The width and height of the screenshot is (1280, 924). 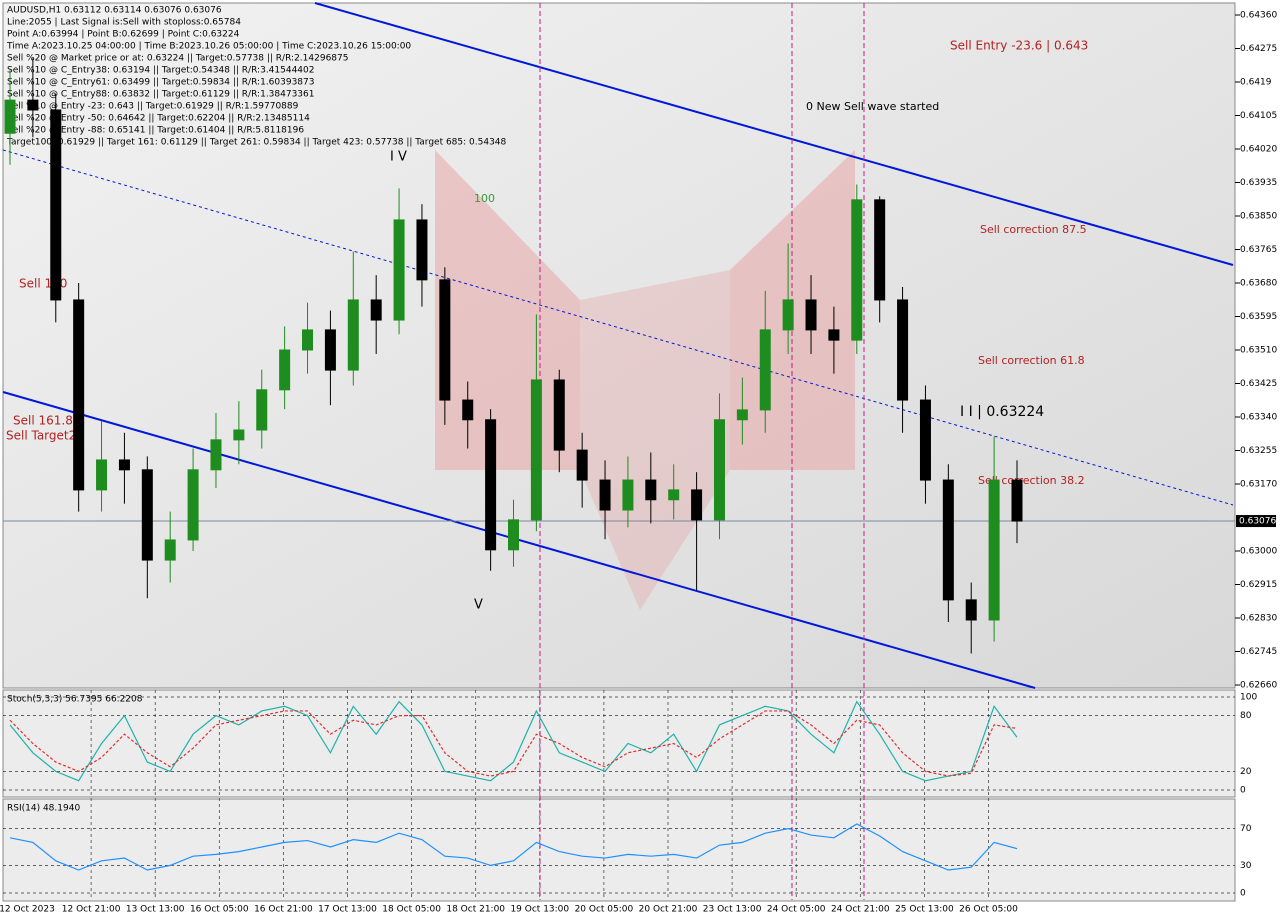 What do you see at coordinates (1258, 217) in the screenshot?
I see `y-tick-label: 0.63850` at bounding box center [1258, 217].